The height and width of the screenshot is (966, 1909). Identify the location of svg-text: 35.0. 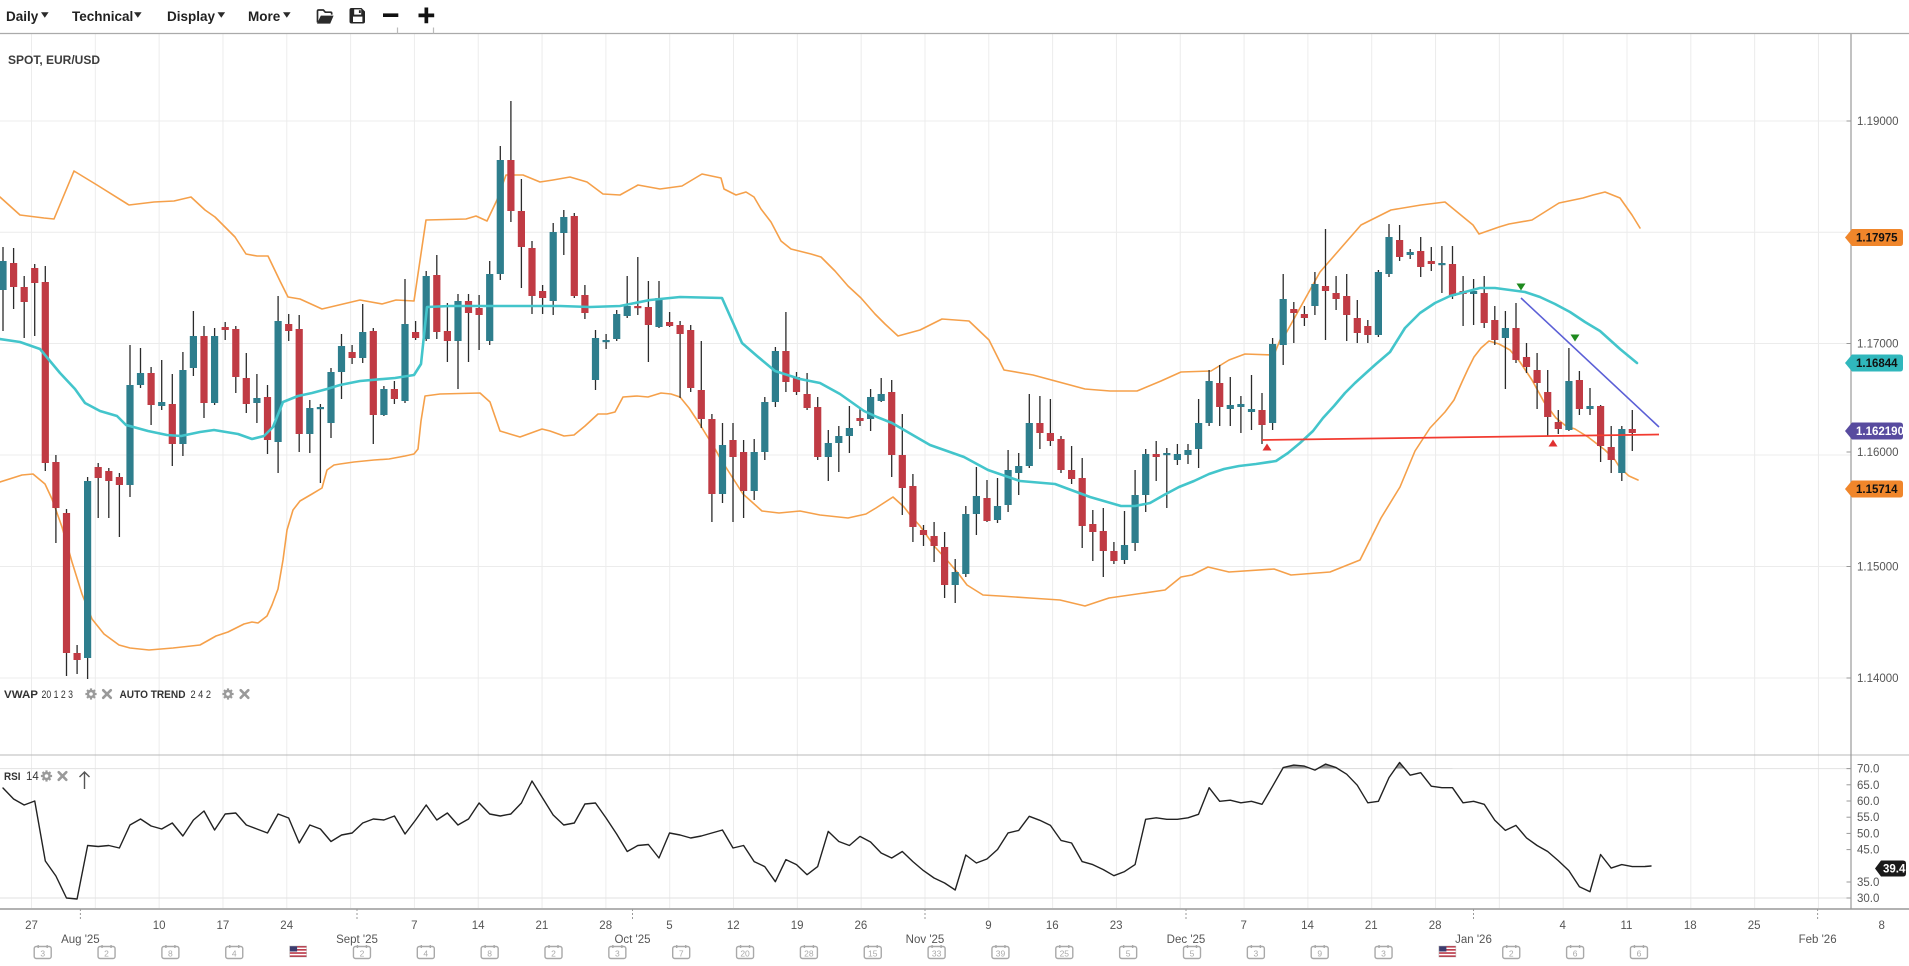
(1868, 883).